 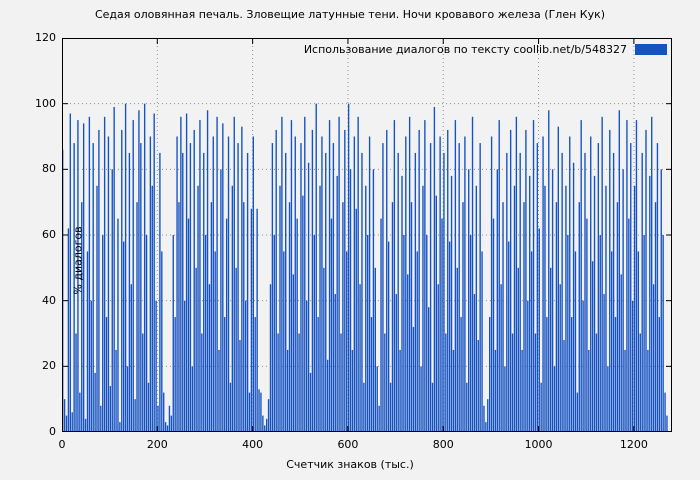 What do you see at coordinates (253, 444) in the screenshot?
I see `x-tick-label: 400` at bounding box center [253, 444].